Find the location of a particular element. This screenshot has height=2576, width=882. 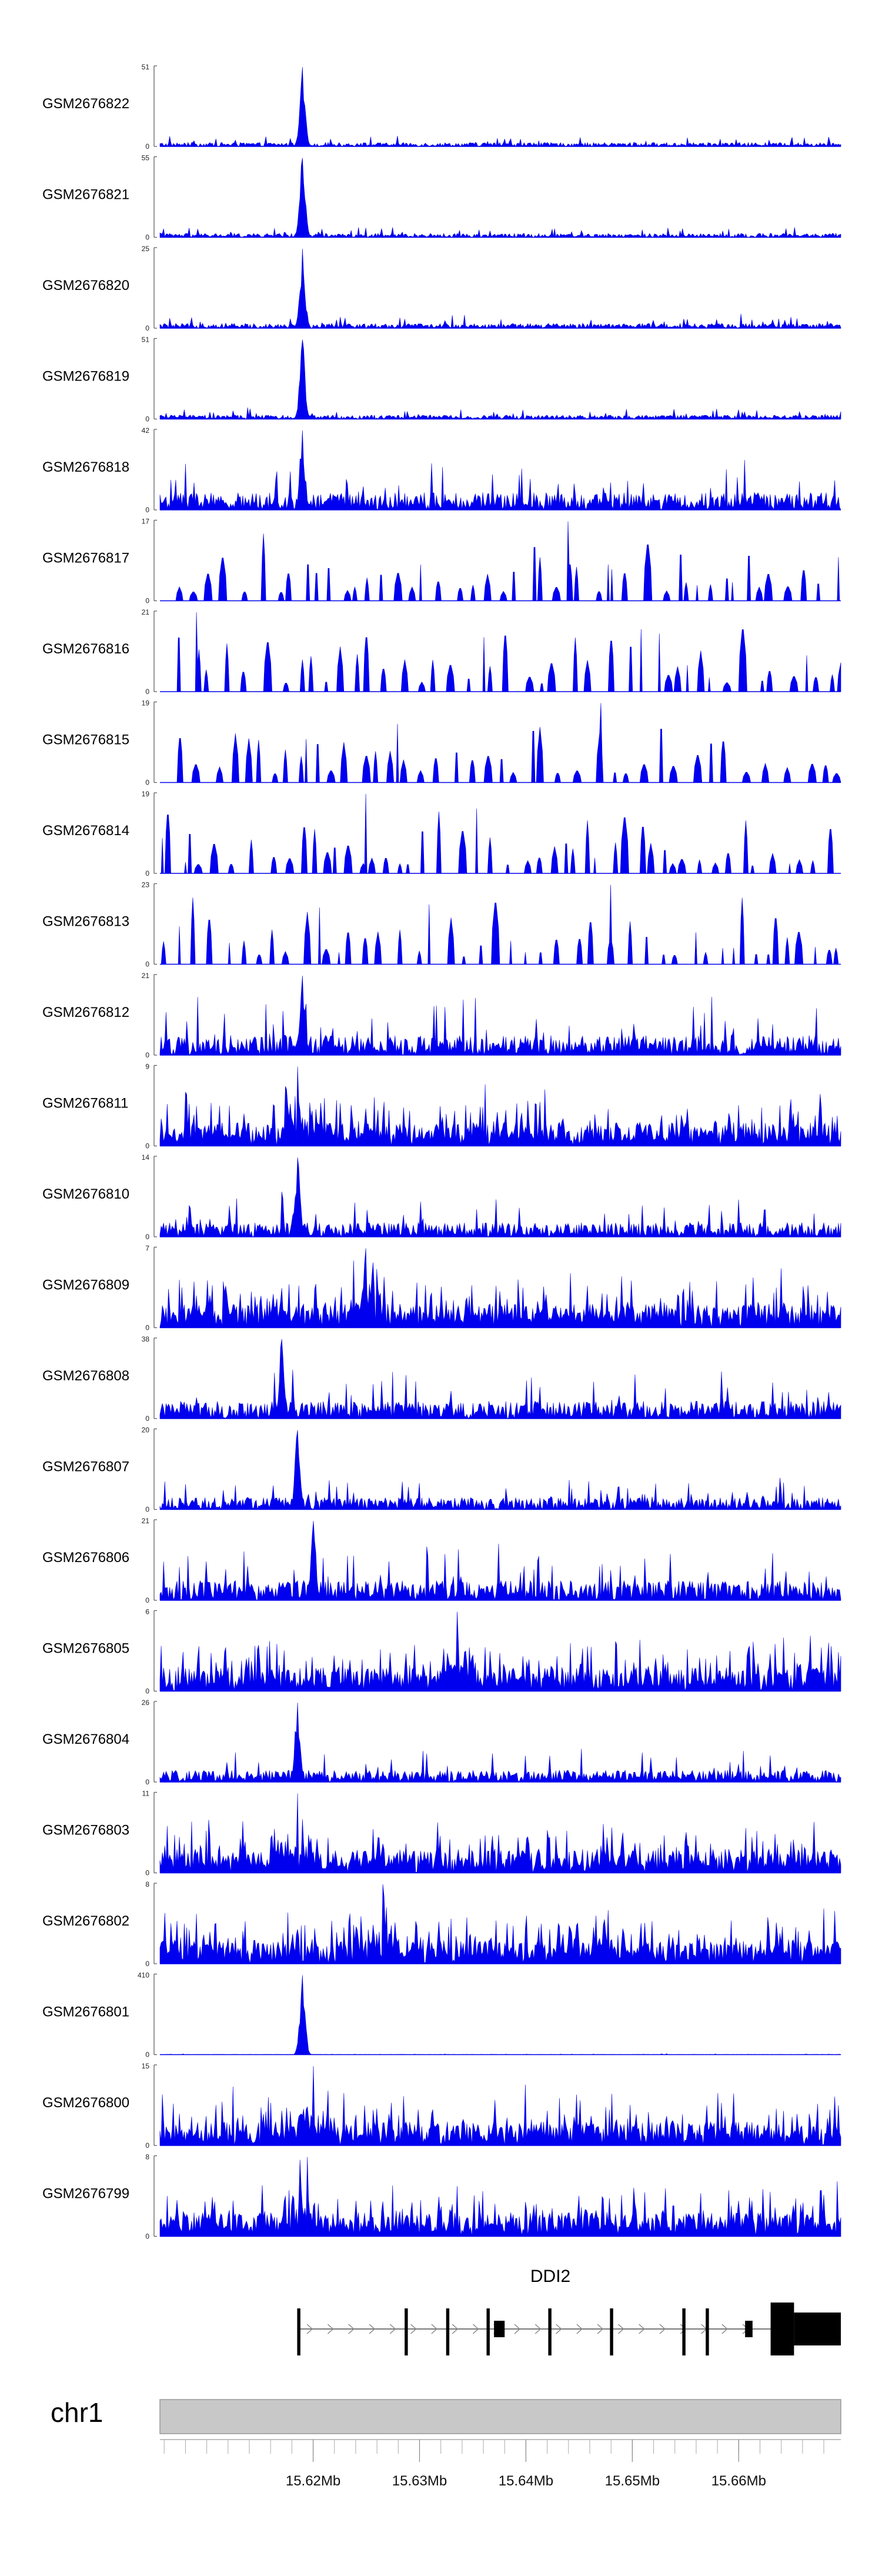

chromosome-band is located at coordinates (500, 2416).